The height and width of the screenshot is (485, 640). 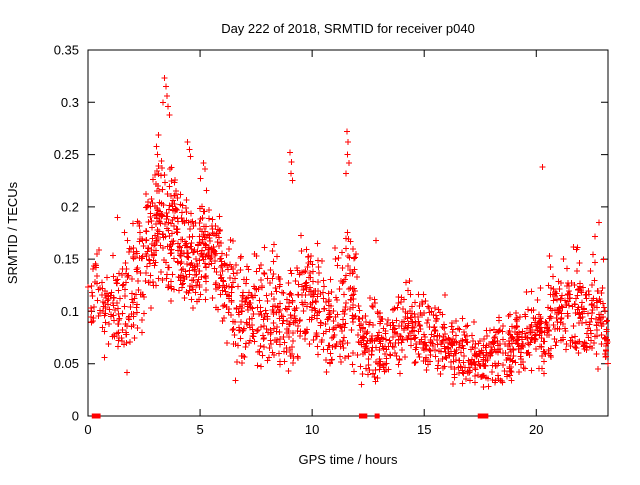 What do you see at coordinates (70, 311) in the screenshot?
I see `y-tick-label: 0.1` at bounding box center [70, 311].